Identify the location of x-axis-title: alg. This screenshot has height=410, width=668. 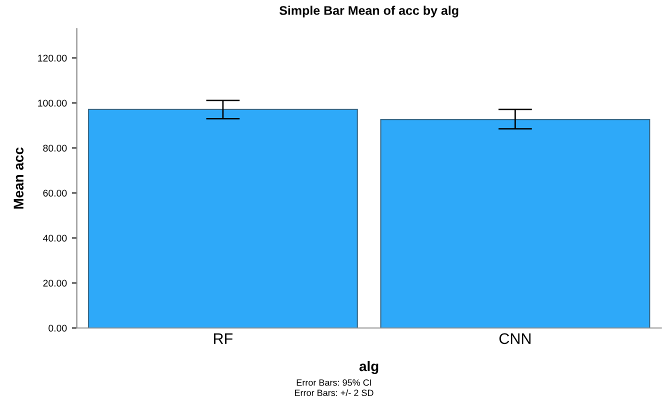
(368, 367).